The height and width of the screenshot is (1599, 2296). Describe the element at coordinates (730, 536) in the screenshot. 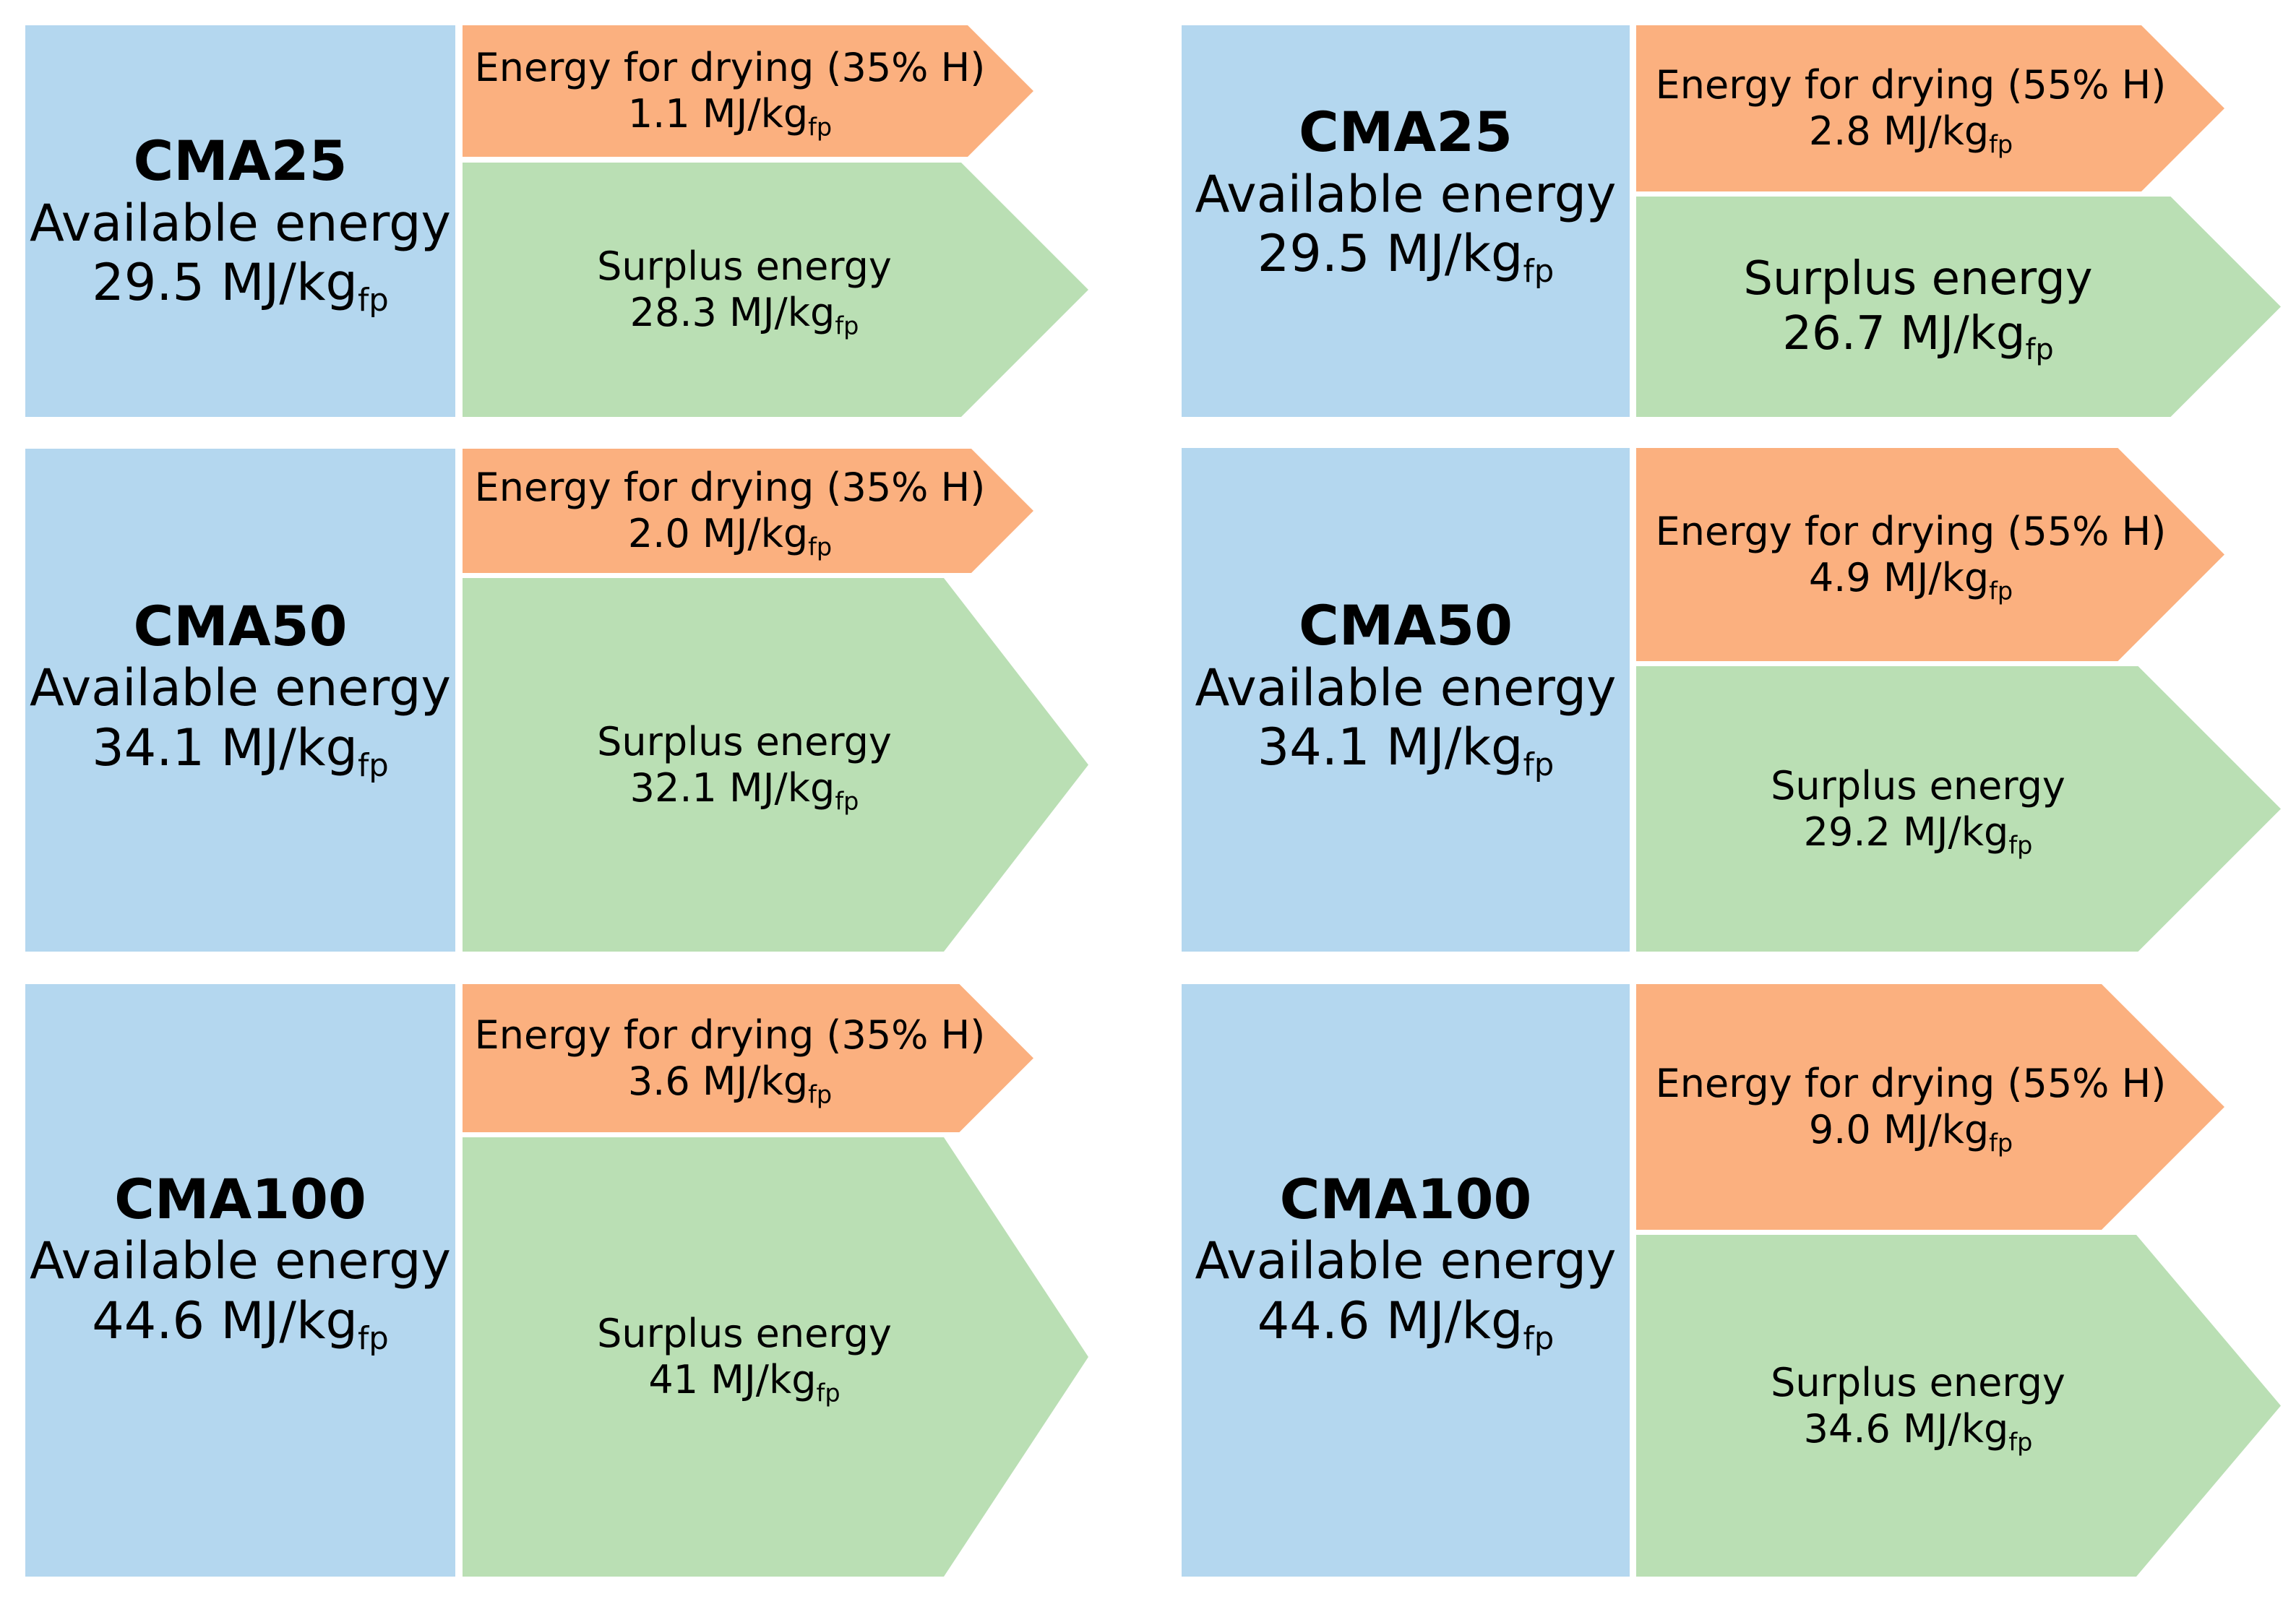

I see `drying-value: 2.0 MJ/kgfp` at that location.